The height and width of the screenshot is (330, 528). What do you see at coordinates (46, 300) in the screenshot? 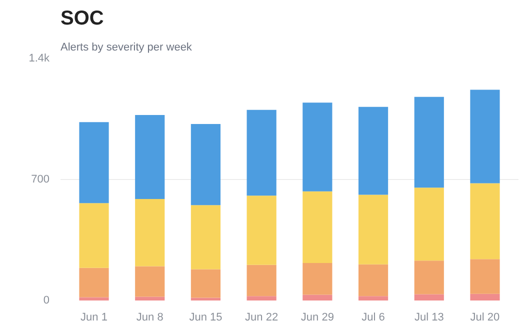
I see `y-tick-label: 0` at bounding box center [46, 300].